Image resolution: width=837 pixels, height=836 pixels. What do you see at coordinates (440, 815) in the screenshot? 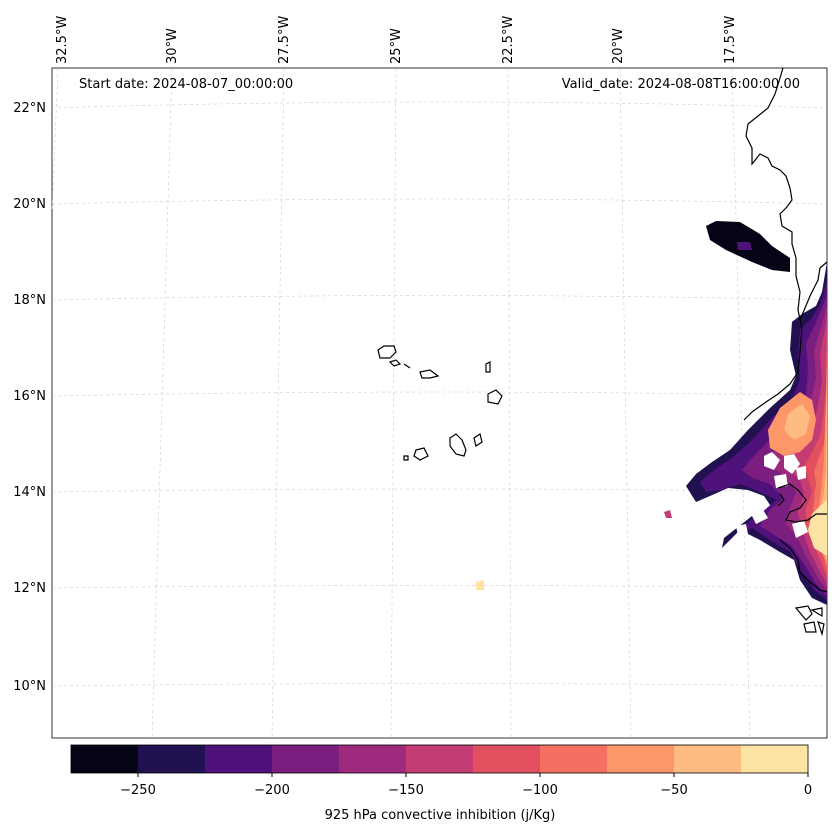
I see `colorbar-label: 925 hPa convective inhibition (j/Kg)` at bounding box center [440, 815].